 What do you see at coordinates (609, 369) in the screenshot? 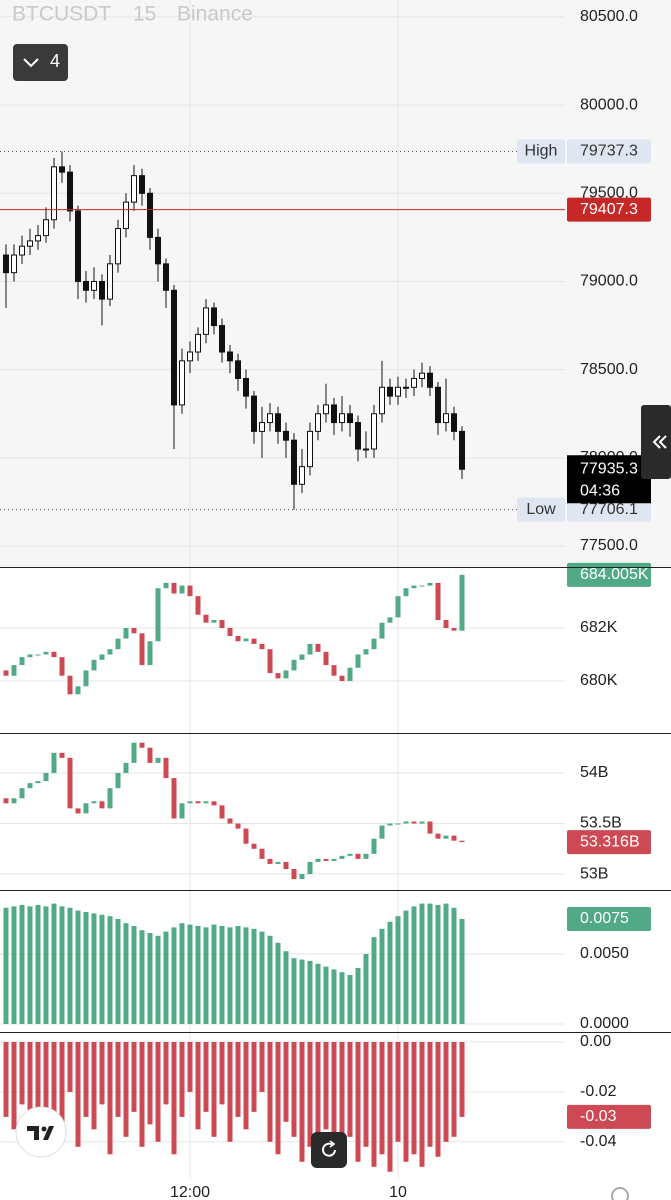
I see `y-tick-label: 78500.0` at bounding box center [609, 369].